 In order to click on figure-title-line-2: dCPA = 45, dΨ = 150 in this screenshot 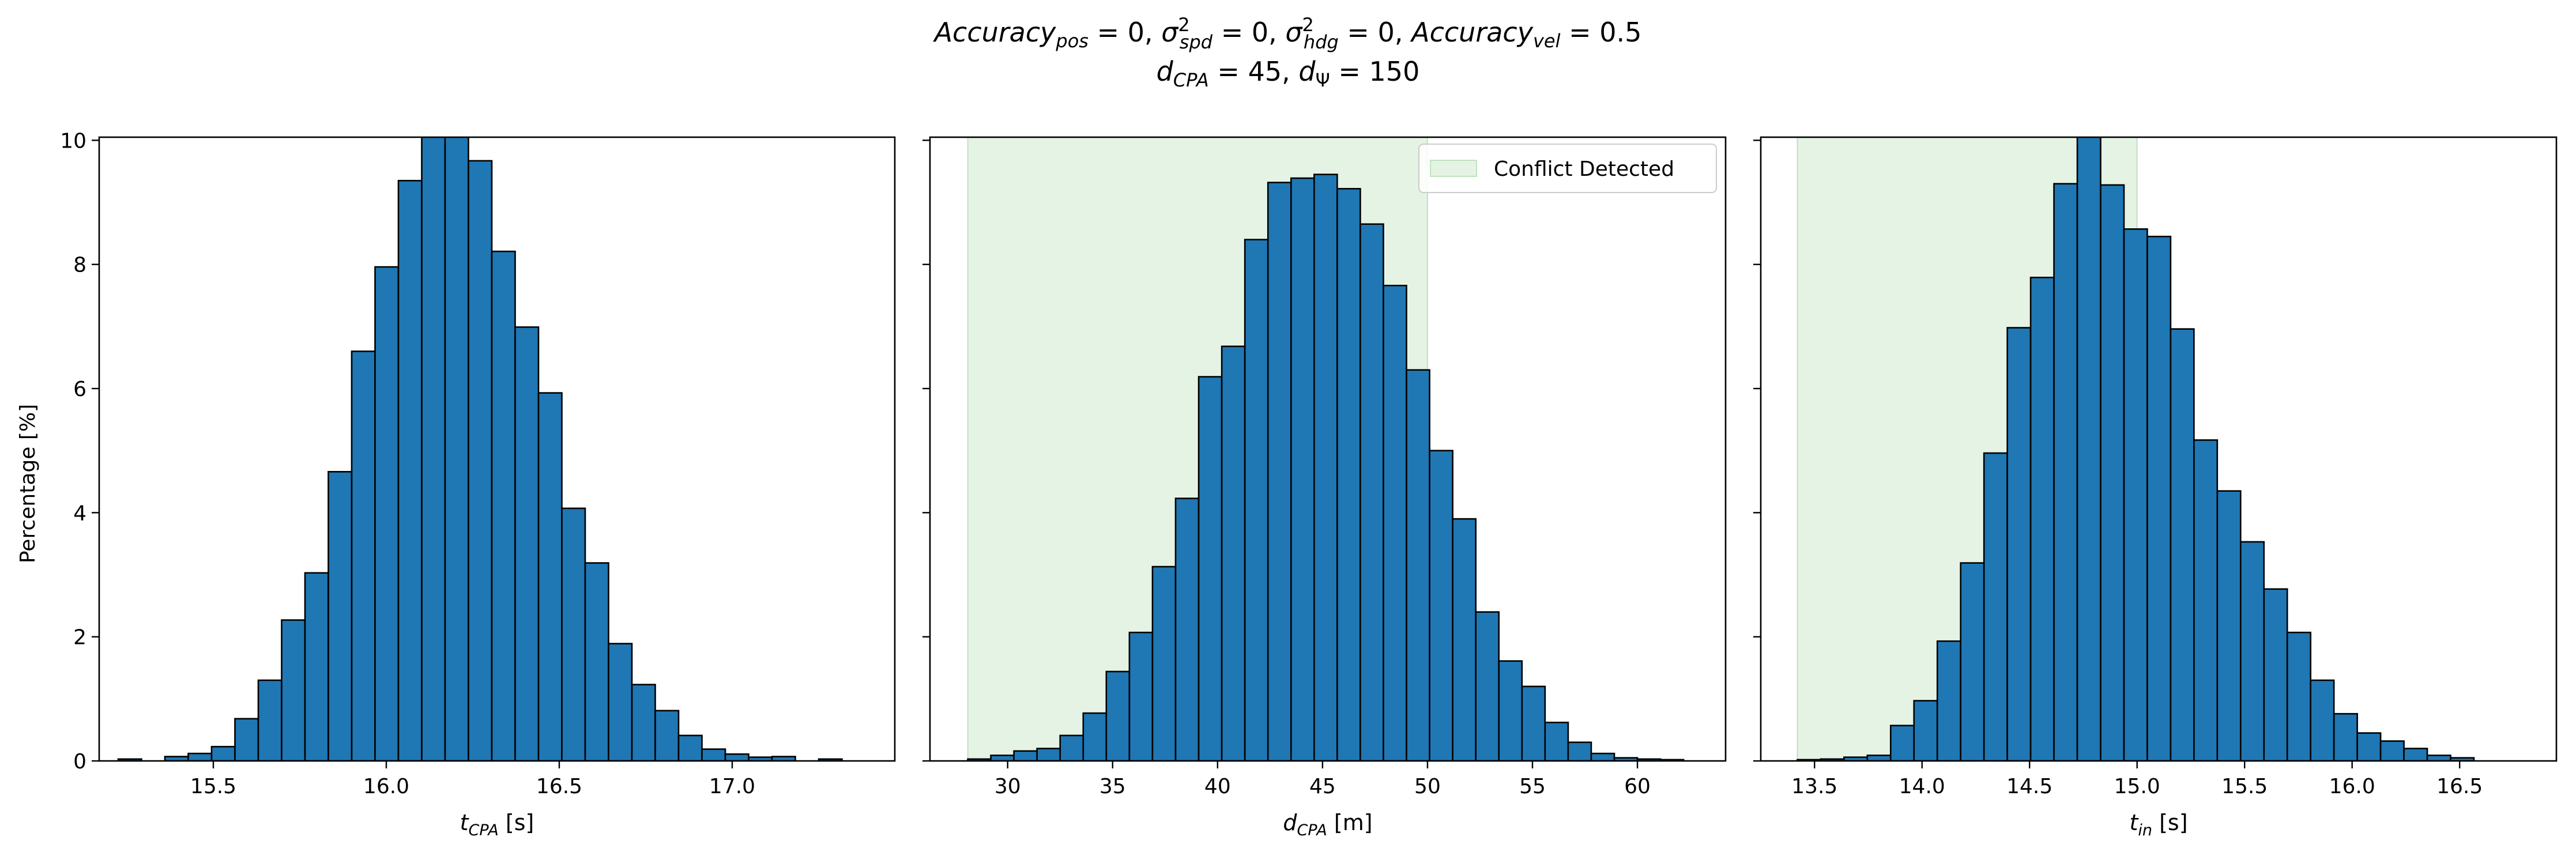, I will do `click(1288, 74)`.